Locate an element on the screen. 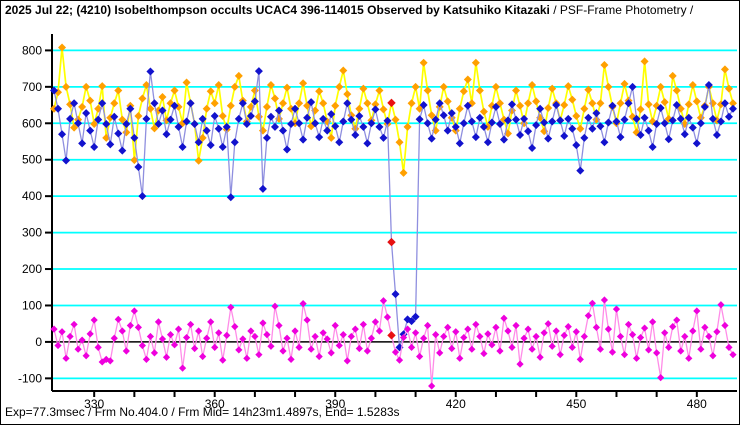  svg-text: 450 is located at coordinates (576, 404).